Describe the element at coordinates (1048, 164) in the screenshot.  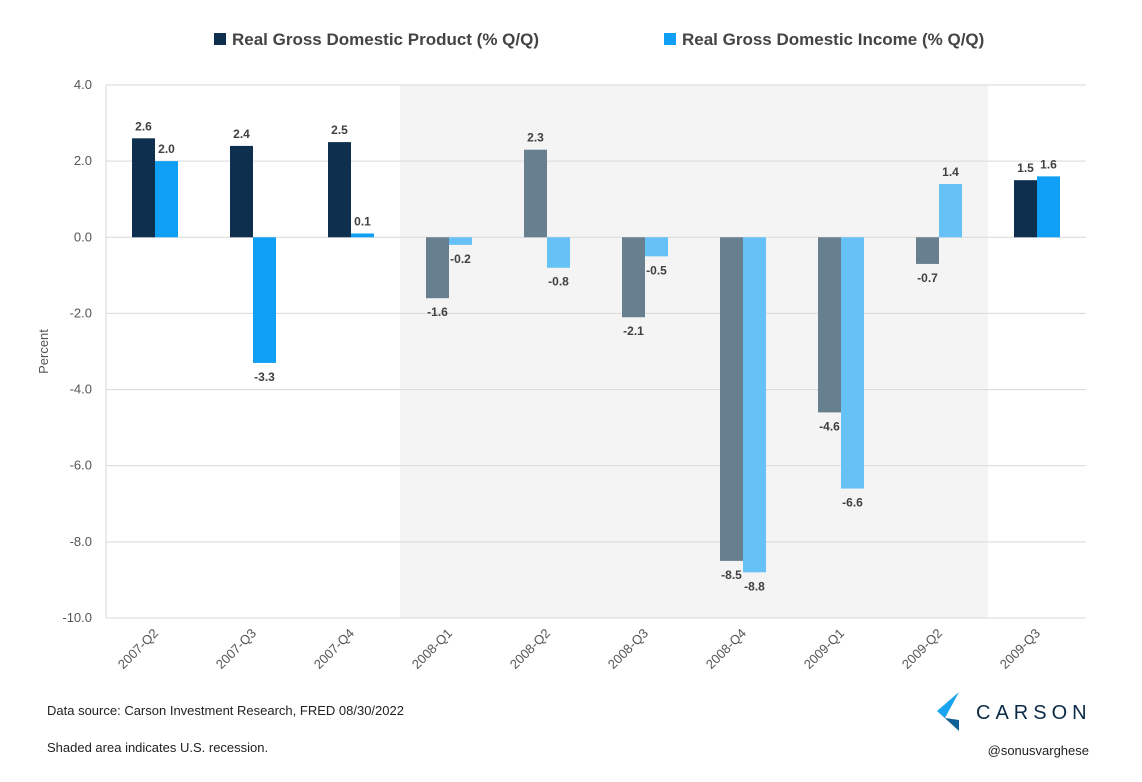
I see `gdi-data-label: 1.6` at that location.